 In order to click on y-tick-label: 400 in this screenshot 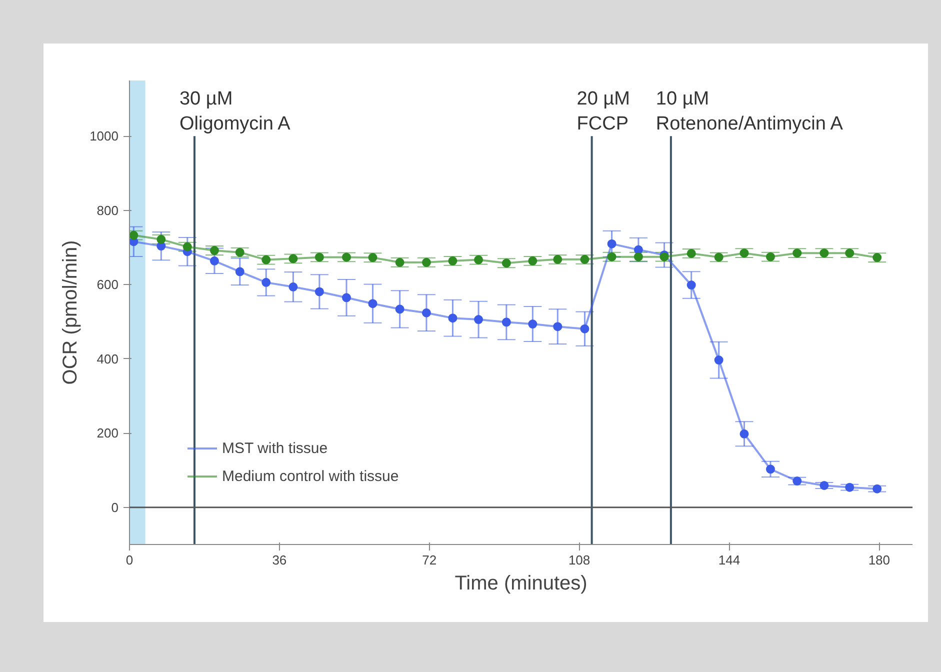, I will do `click(107, 358)`.